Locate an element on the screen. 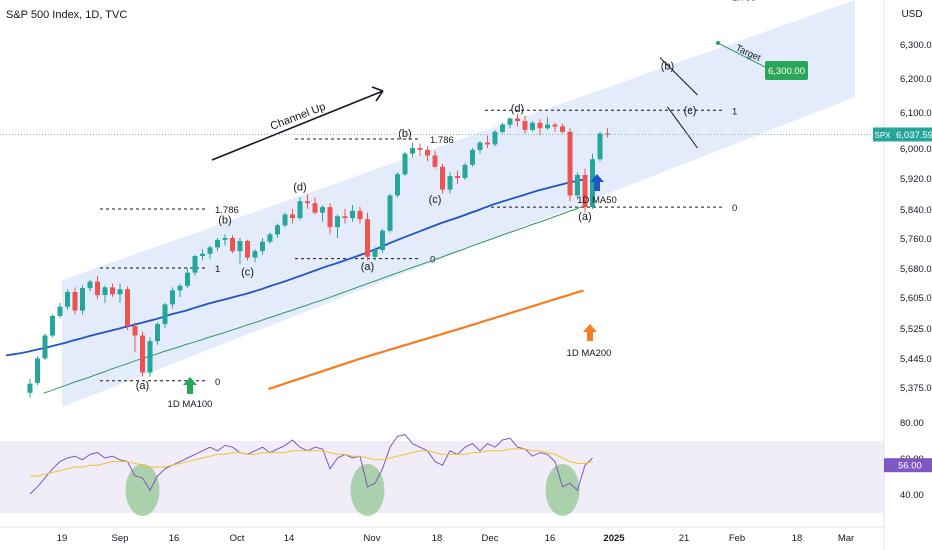  time-tick-label: Mar is located at coordinates (846, 538).